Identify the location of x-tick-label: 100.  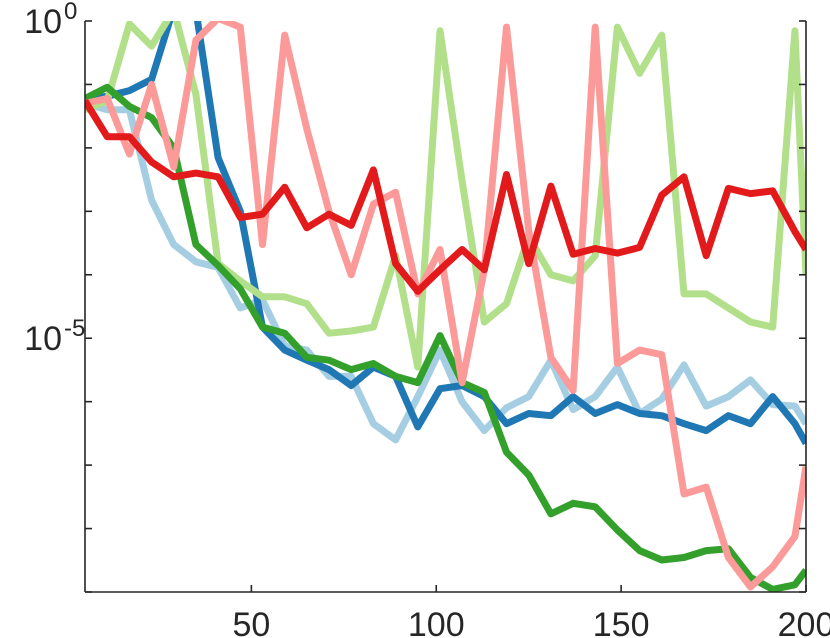
(436, 622).